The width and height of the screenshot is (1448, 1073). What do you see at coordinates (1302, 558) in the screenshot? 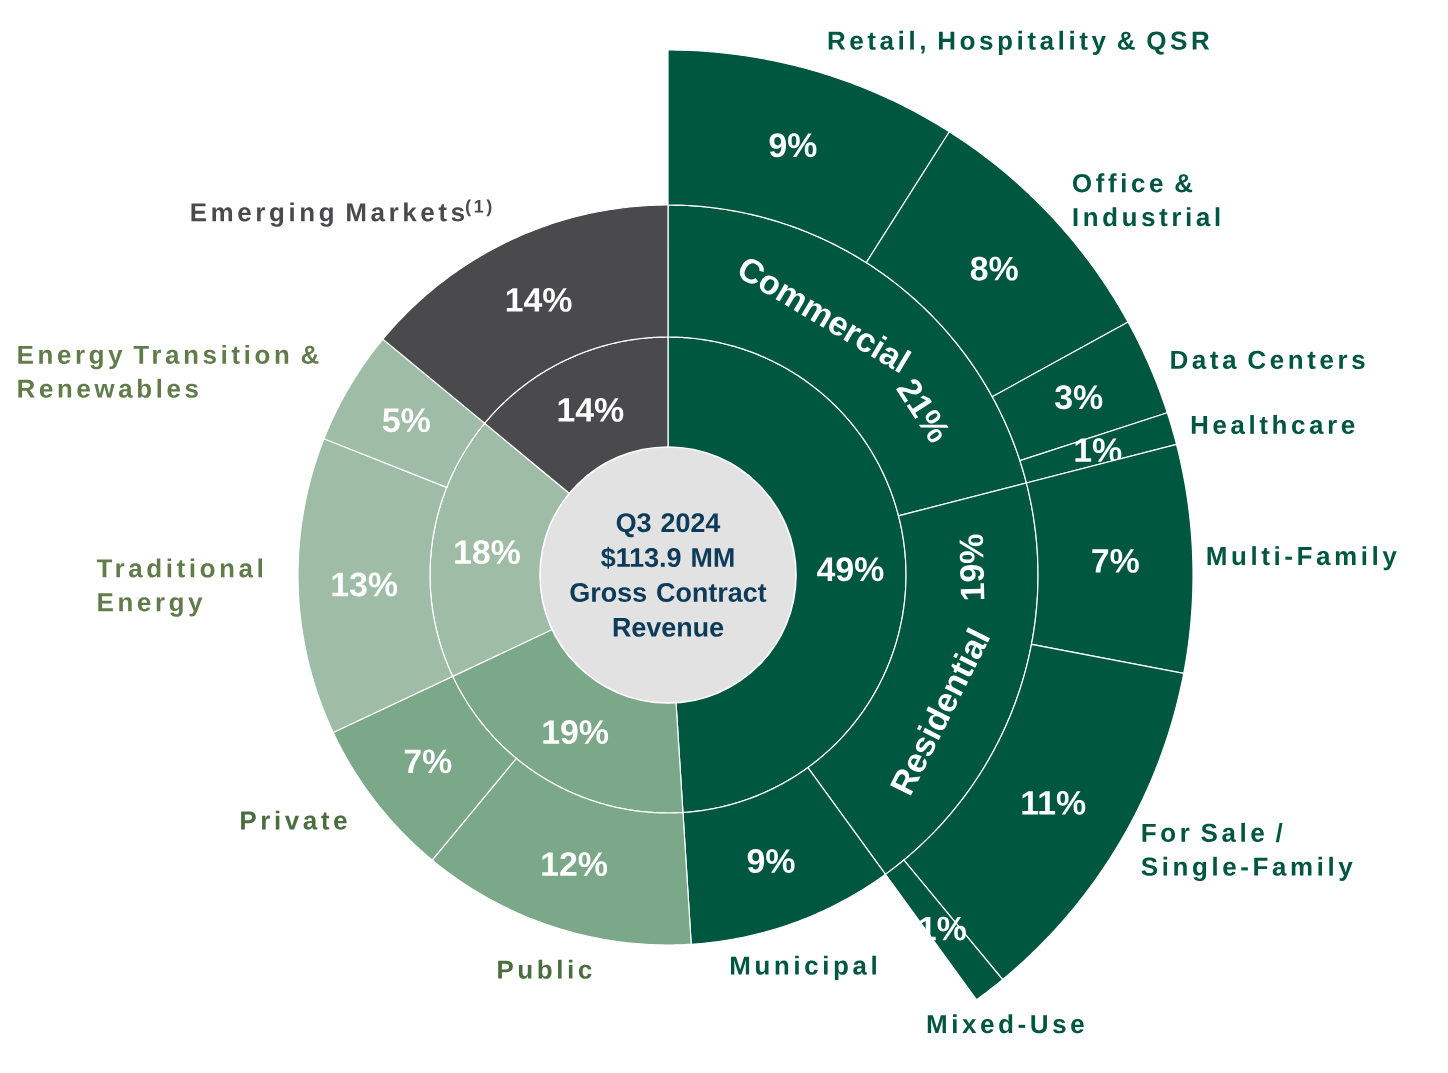
I see `slice-label: Multi-Family` at bounding box center [1302, 558].